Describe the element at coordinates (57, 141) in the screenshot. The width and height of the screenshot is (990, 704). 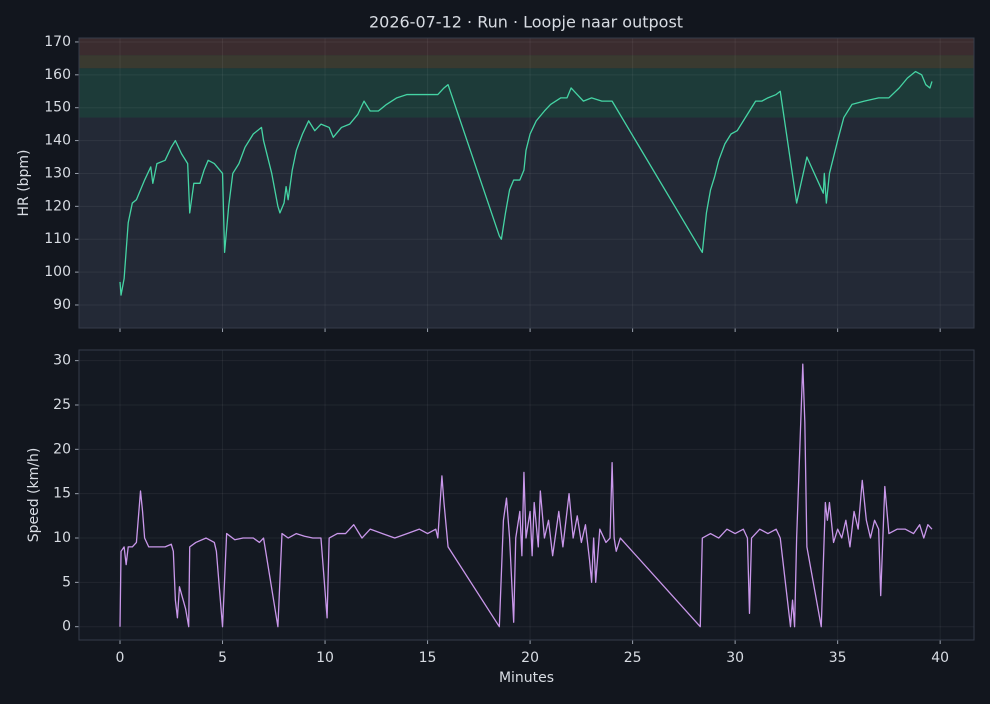
I see `y-tick-label: 140` at that location.